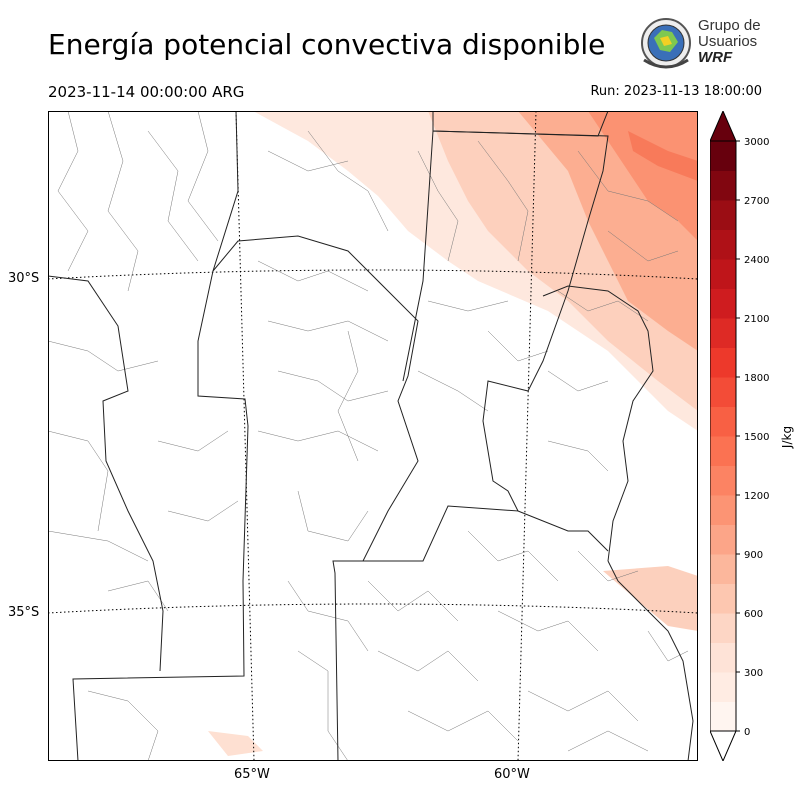  I want to click on logo-emblem-icon, so click(666, 43).